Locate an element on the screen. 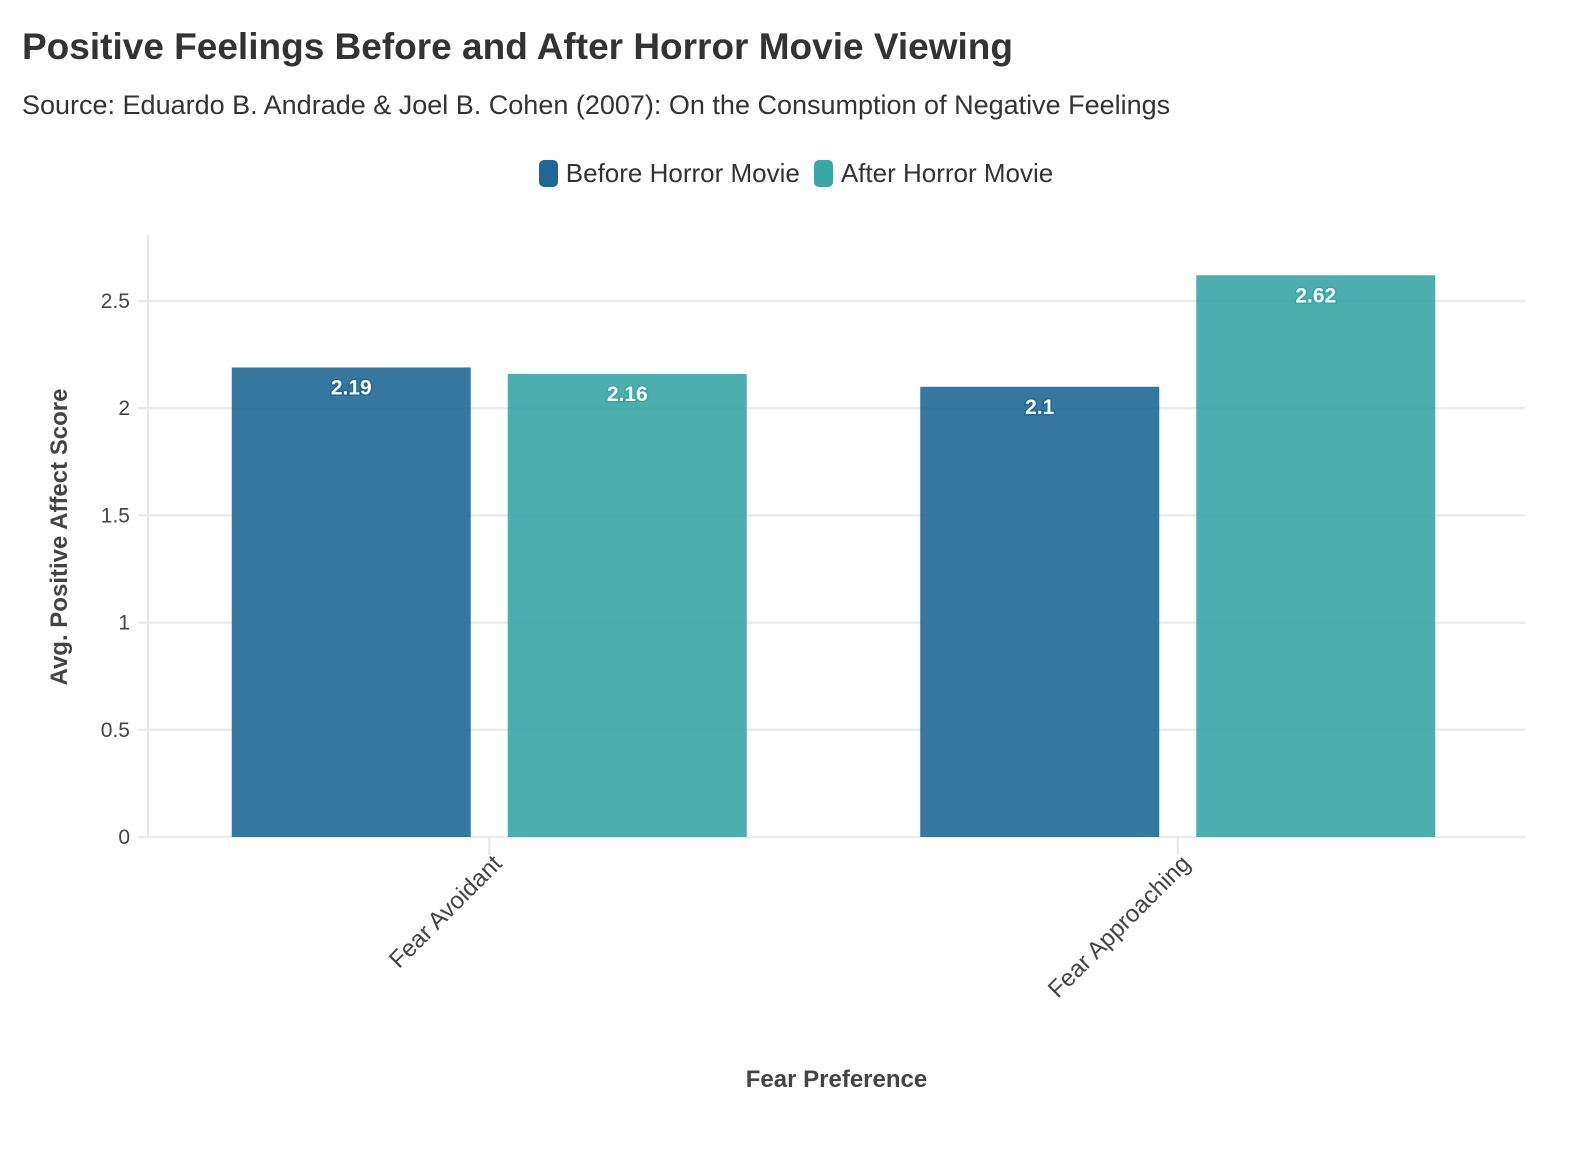 Image resolution: width=1592 pixels, height=1150 pixels. legend-item-before: Before Horror Movie is located at coordinates (669, 173).